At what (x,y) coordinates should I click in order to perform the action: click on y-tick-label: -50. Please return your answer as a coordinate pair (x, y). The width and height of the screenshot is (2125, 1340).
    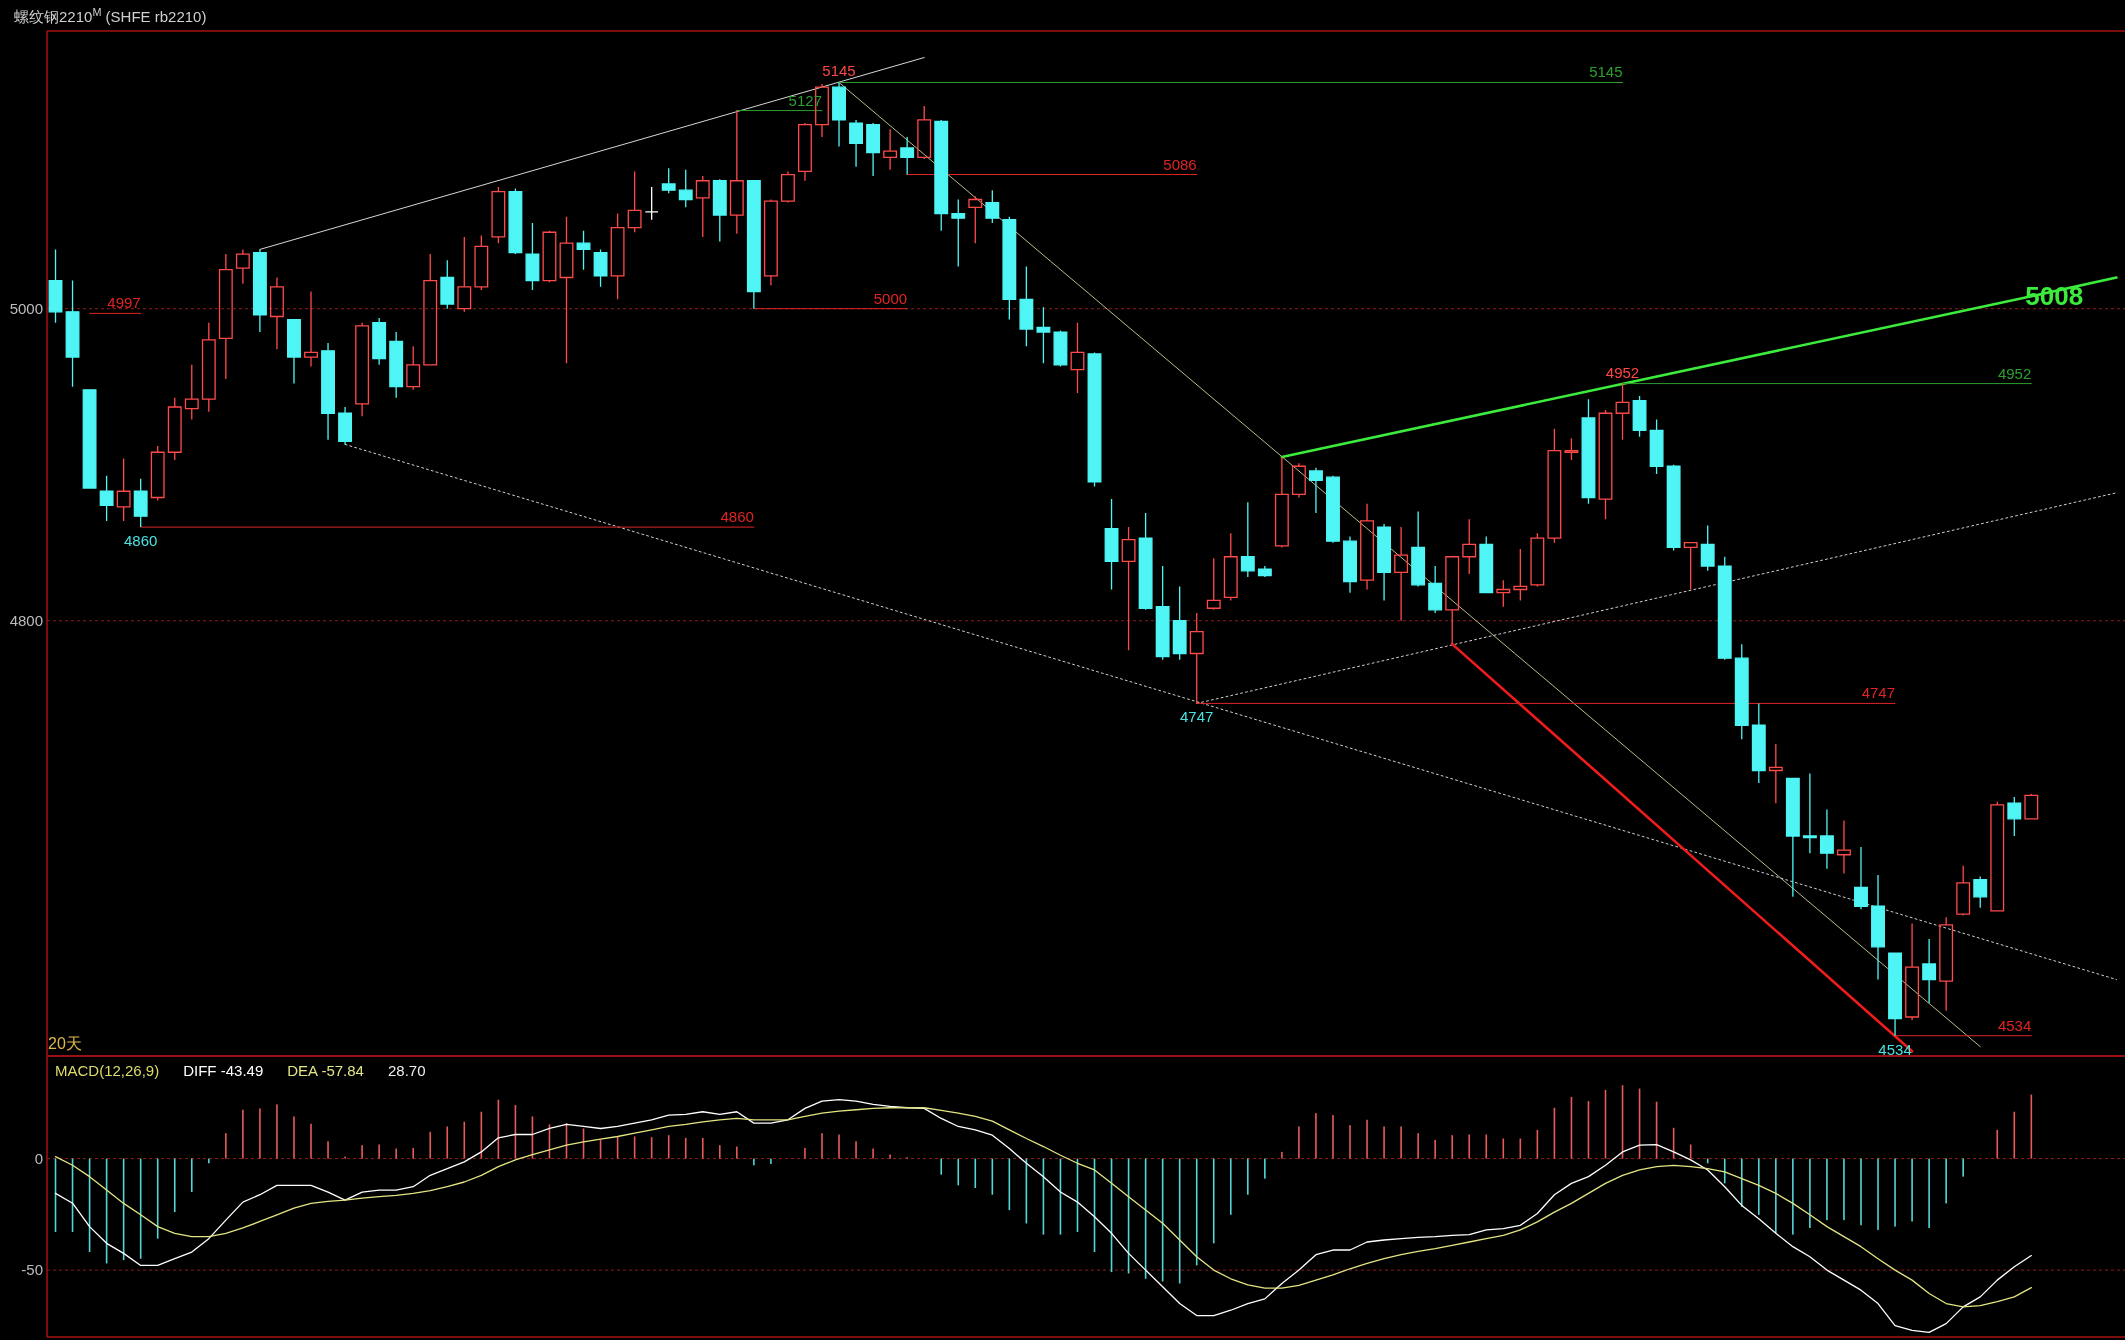
    Looking at the image, I should click on (32, 1270).